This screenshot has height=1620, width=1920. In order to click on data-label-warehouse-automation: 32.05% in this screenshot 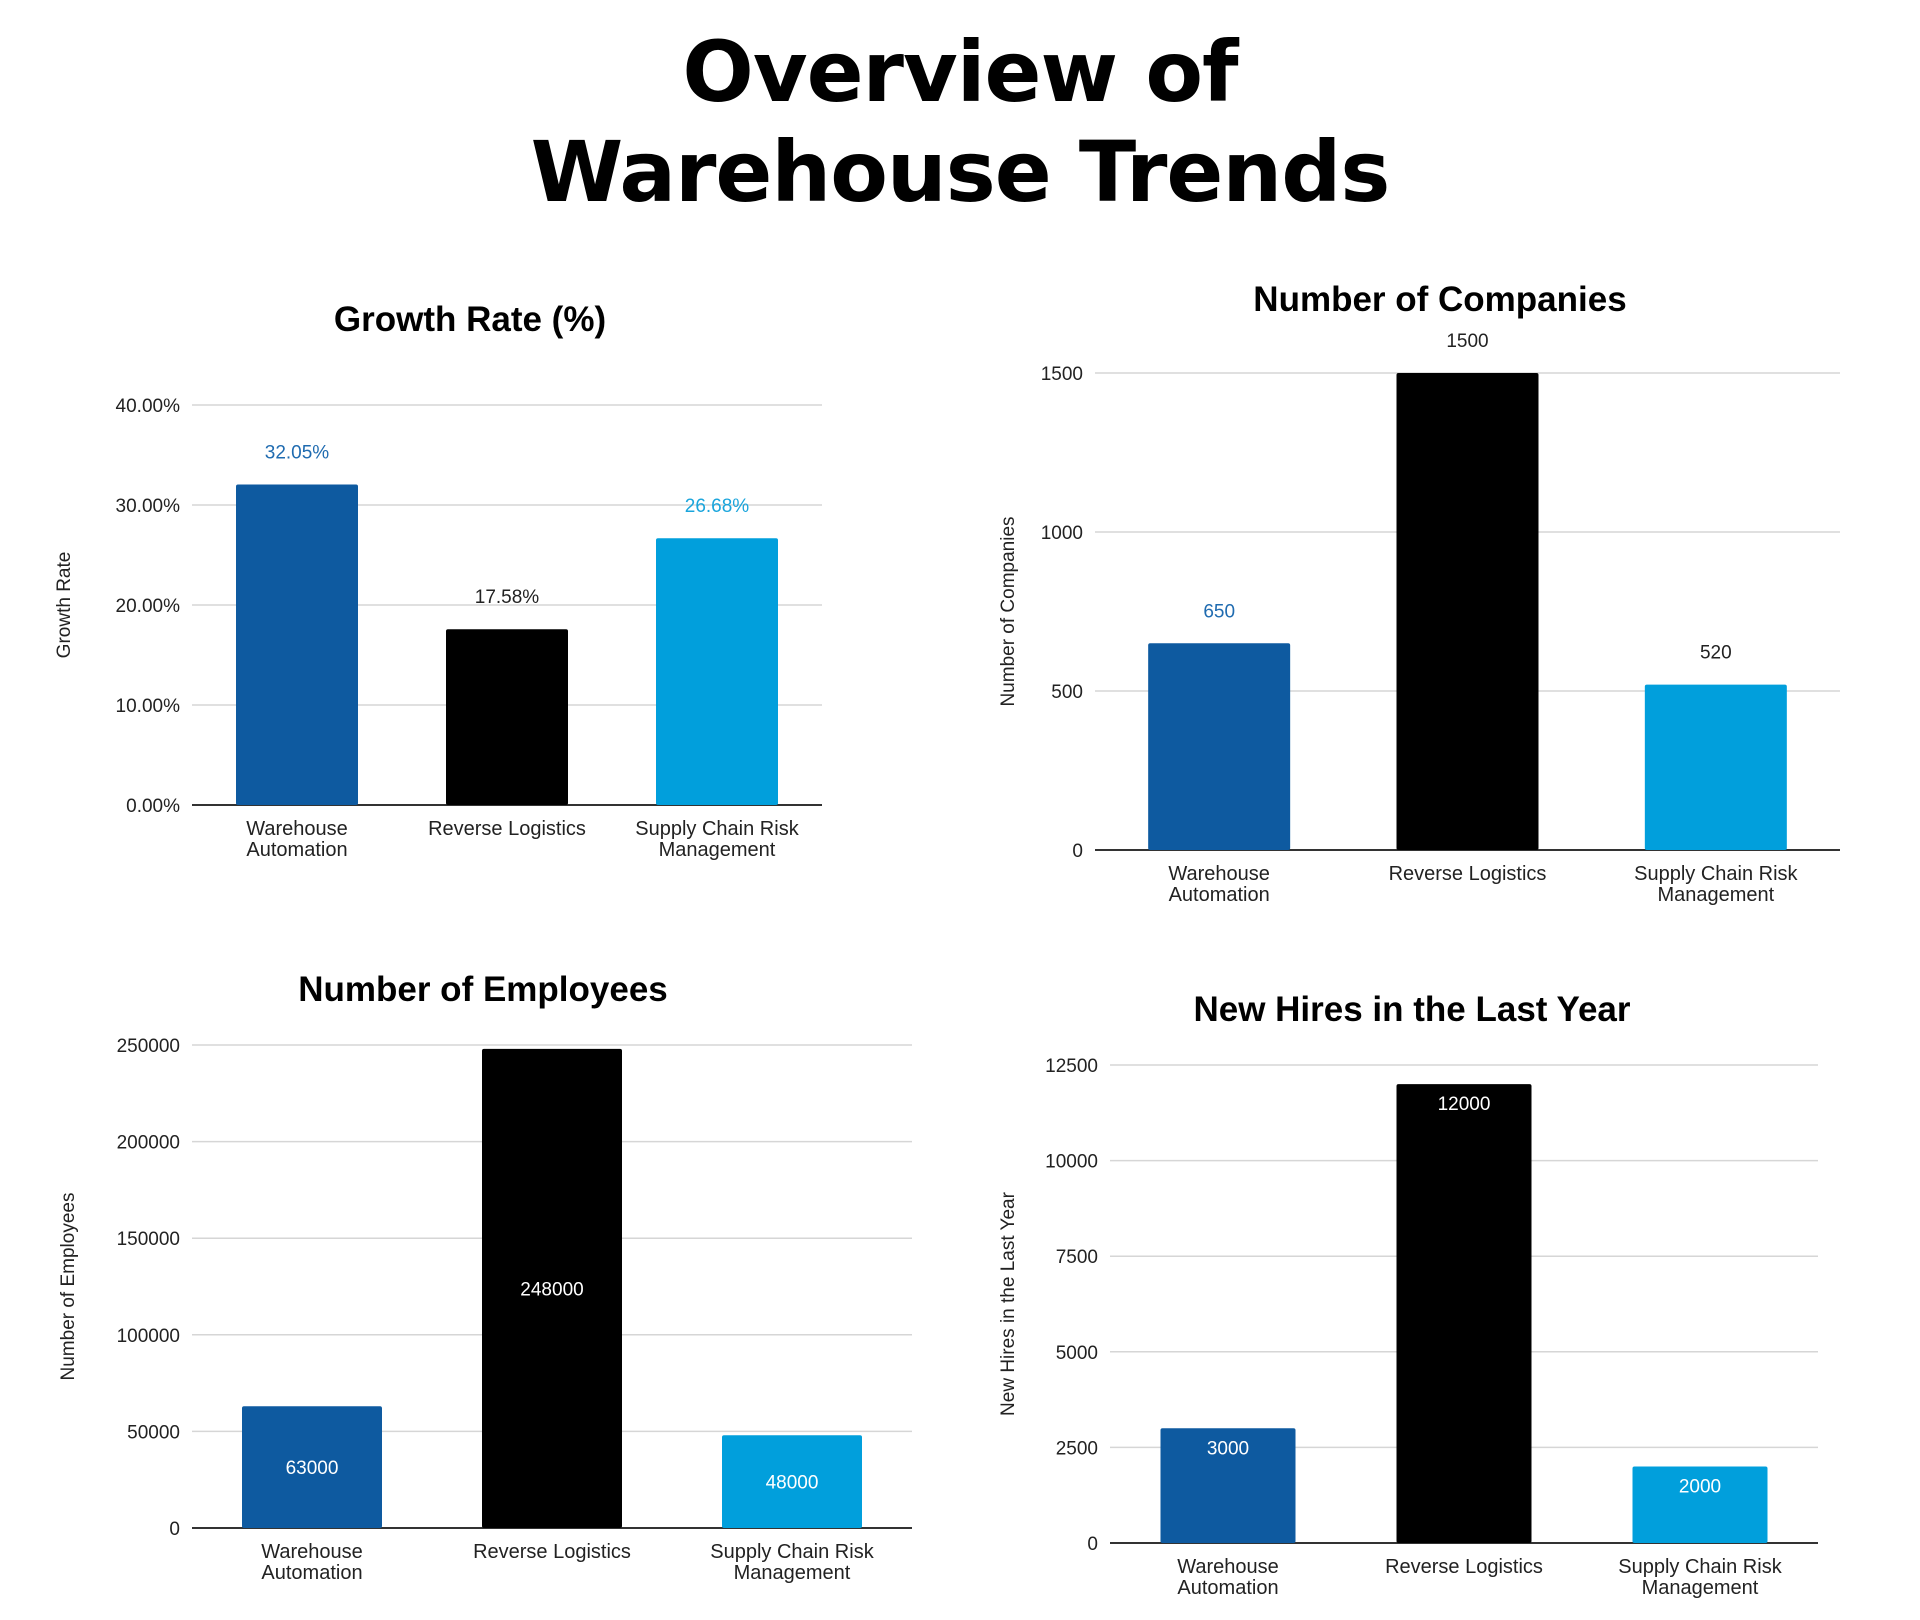, I will do `click(297, 453)`.